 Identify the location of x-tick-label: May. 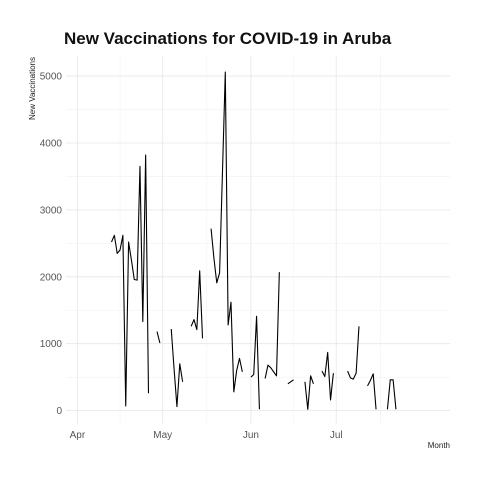
(162, 435).